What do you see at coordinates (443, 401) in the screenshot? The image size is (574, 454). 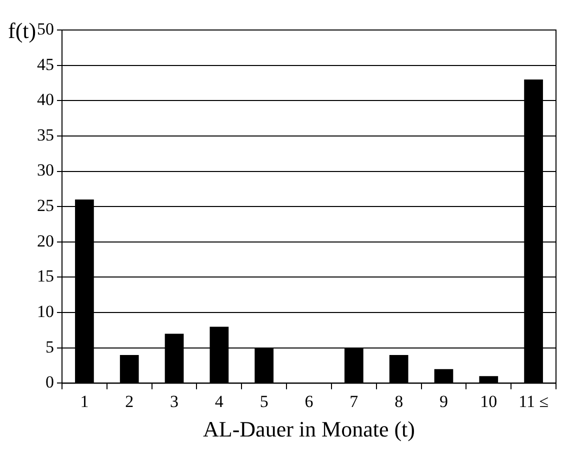 I see `x-tick-label: 9` at bounding box center [443, 401].